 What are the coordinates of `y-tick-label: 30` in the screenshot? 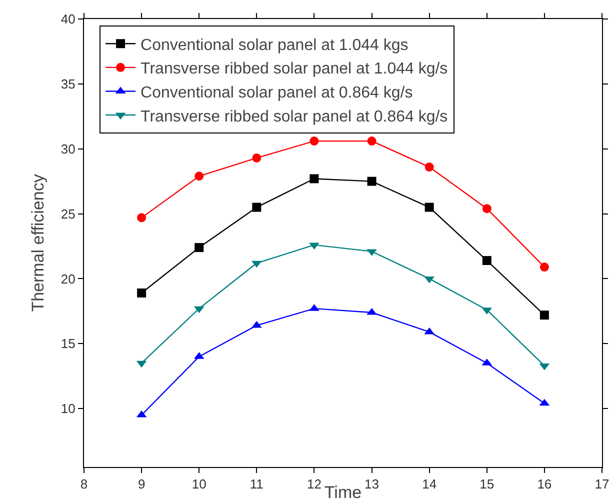 It's located at (68, 148).